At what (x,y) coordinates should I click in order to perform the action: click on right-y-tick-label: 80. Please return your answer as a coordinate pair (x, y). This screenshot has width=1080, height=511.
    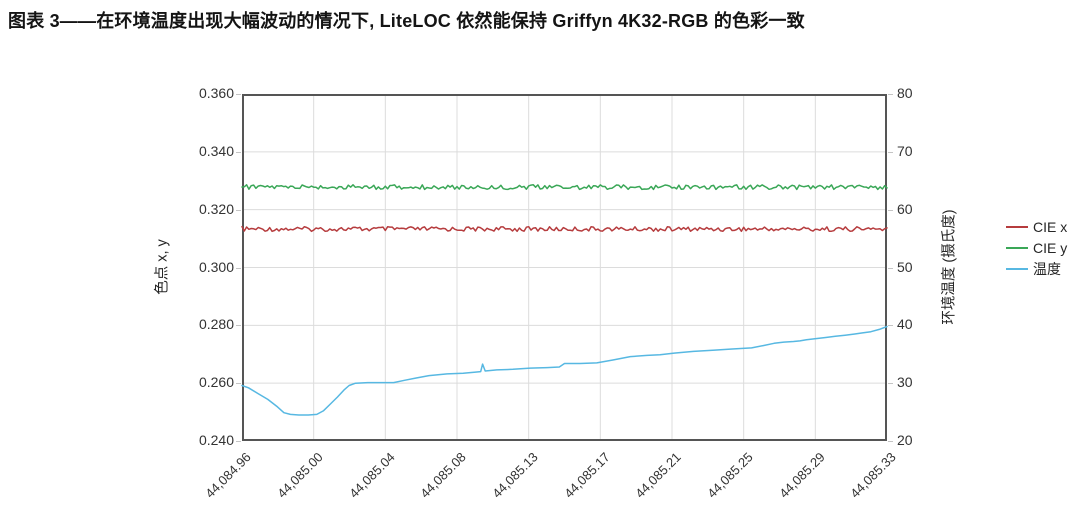
    Looking at the image, I should click on (905, 93).